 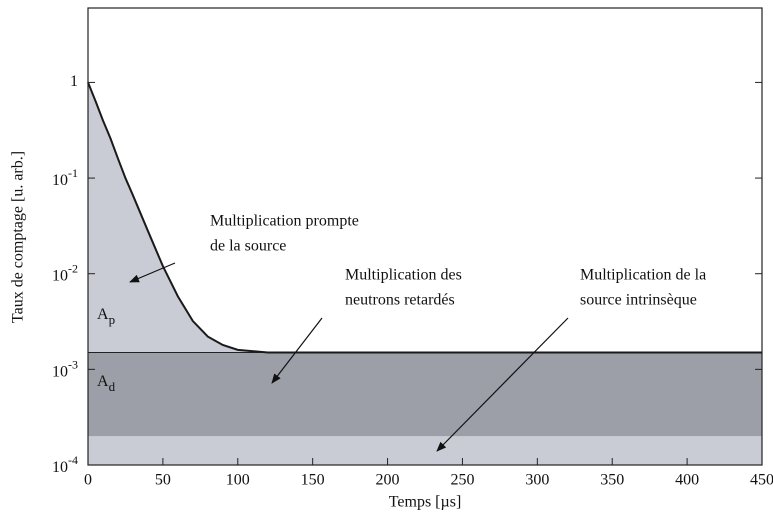 I want to click on x-tick-label: 100, so click(x=238, y=480).